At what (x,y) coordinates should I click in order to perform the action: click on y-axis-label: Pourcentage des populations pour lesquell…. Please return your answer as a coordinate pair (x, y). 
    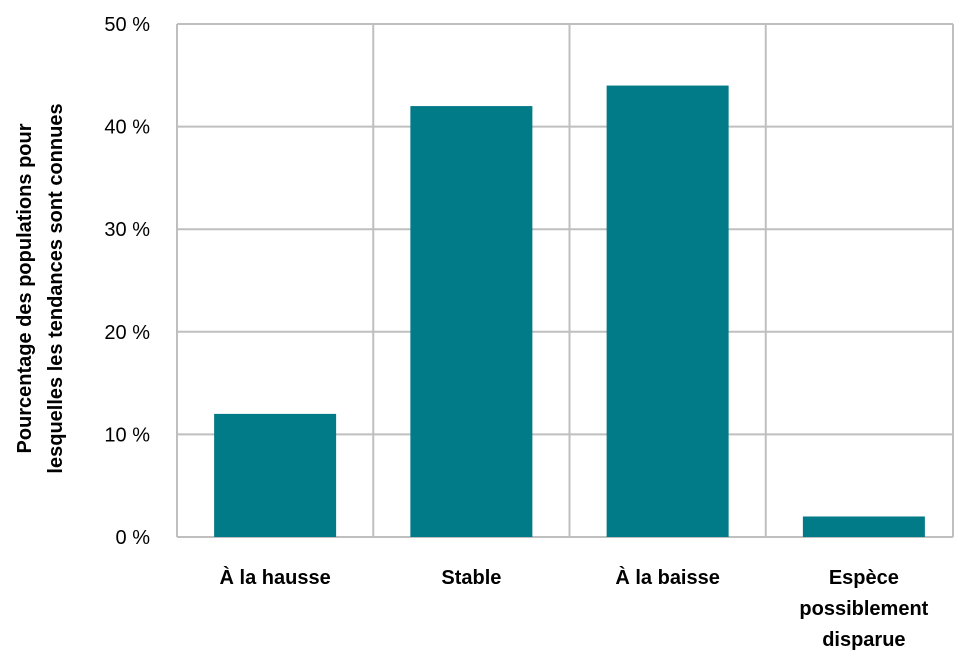
    Looking at the image, I should click on (40, 288).